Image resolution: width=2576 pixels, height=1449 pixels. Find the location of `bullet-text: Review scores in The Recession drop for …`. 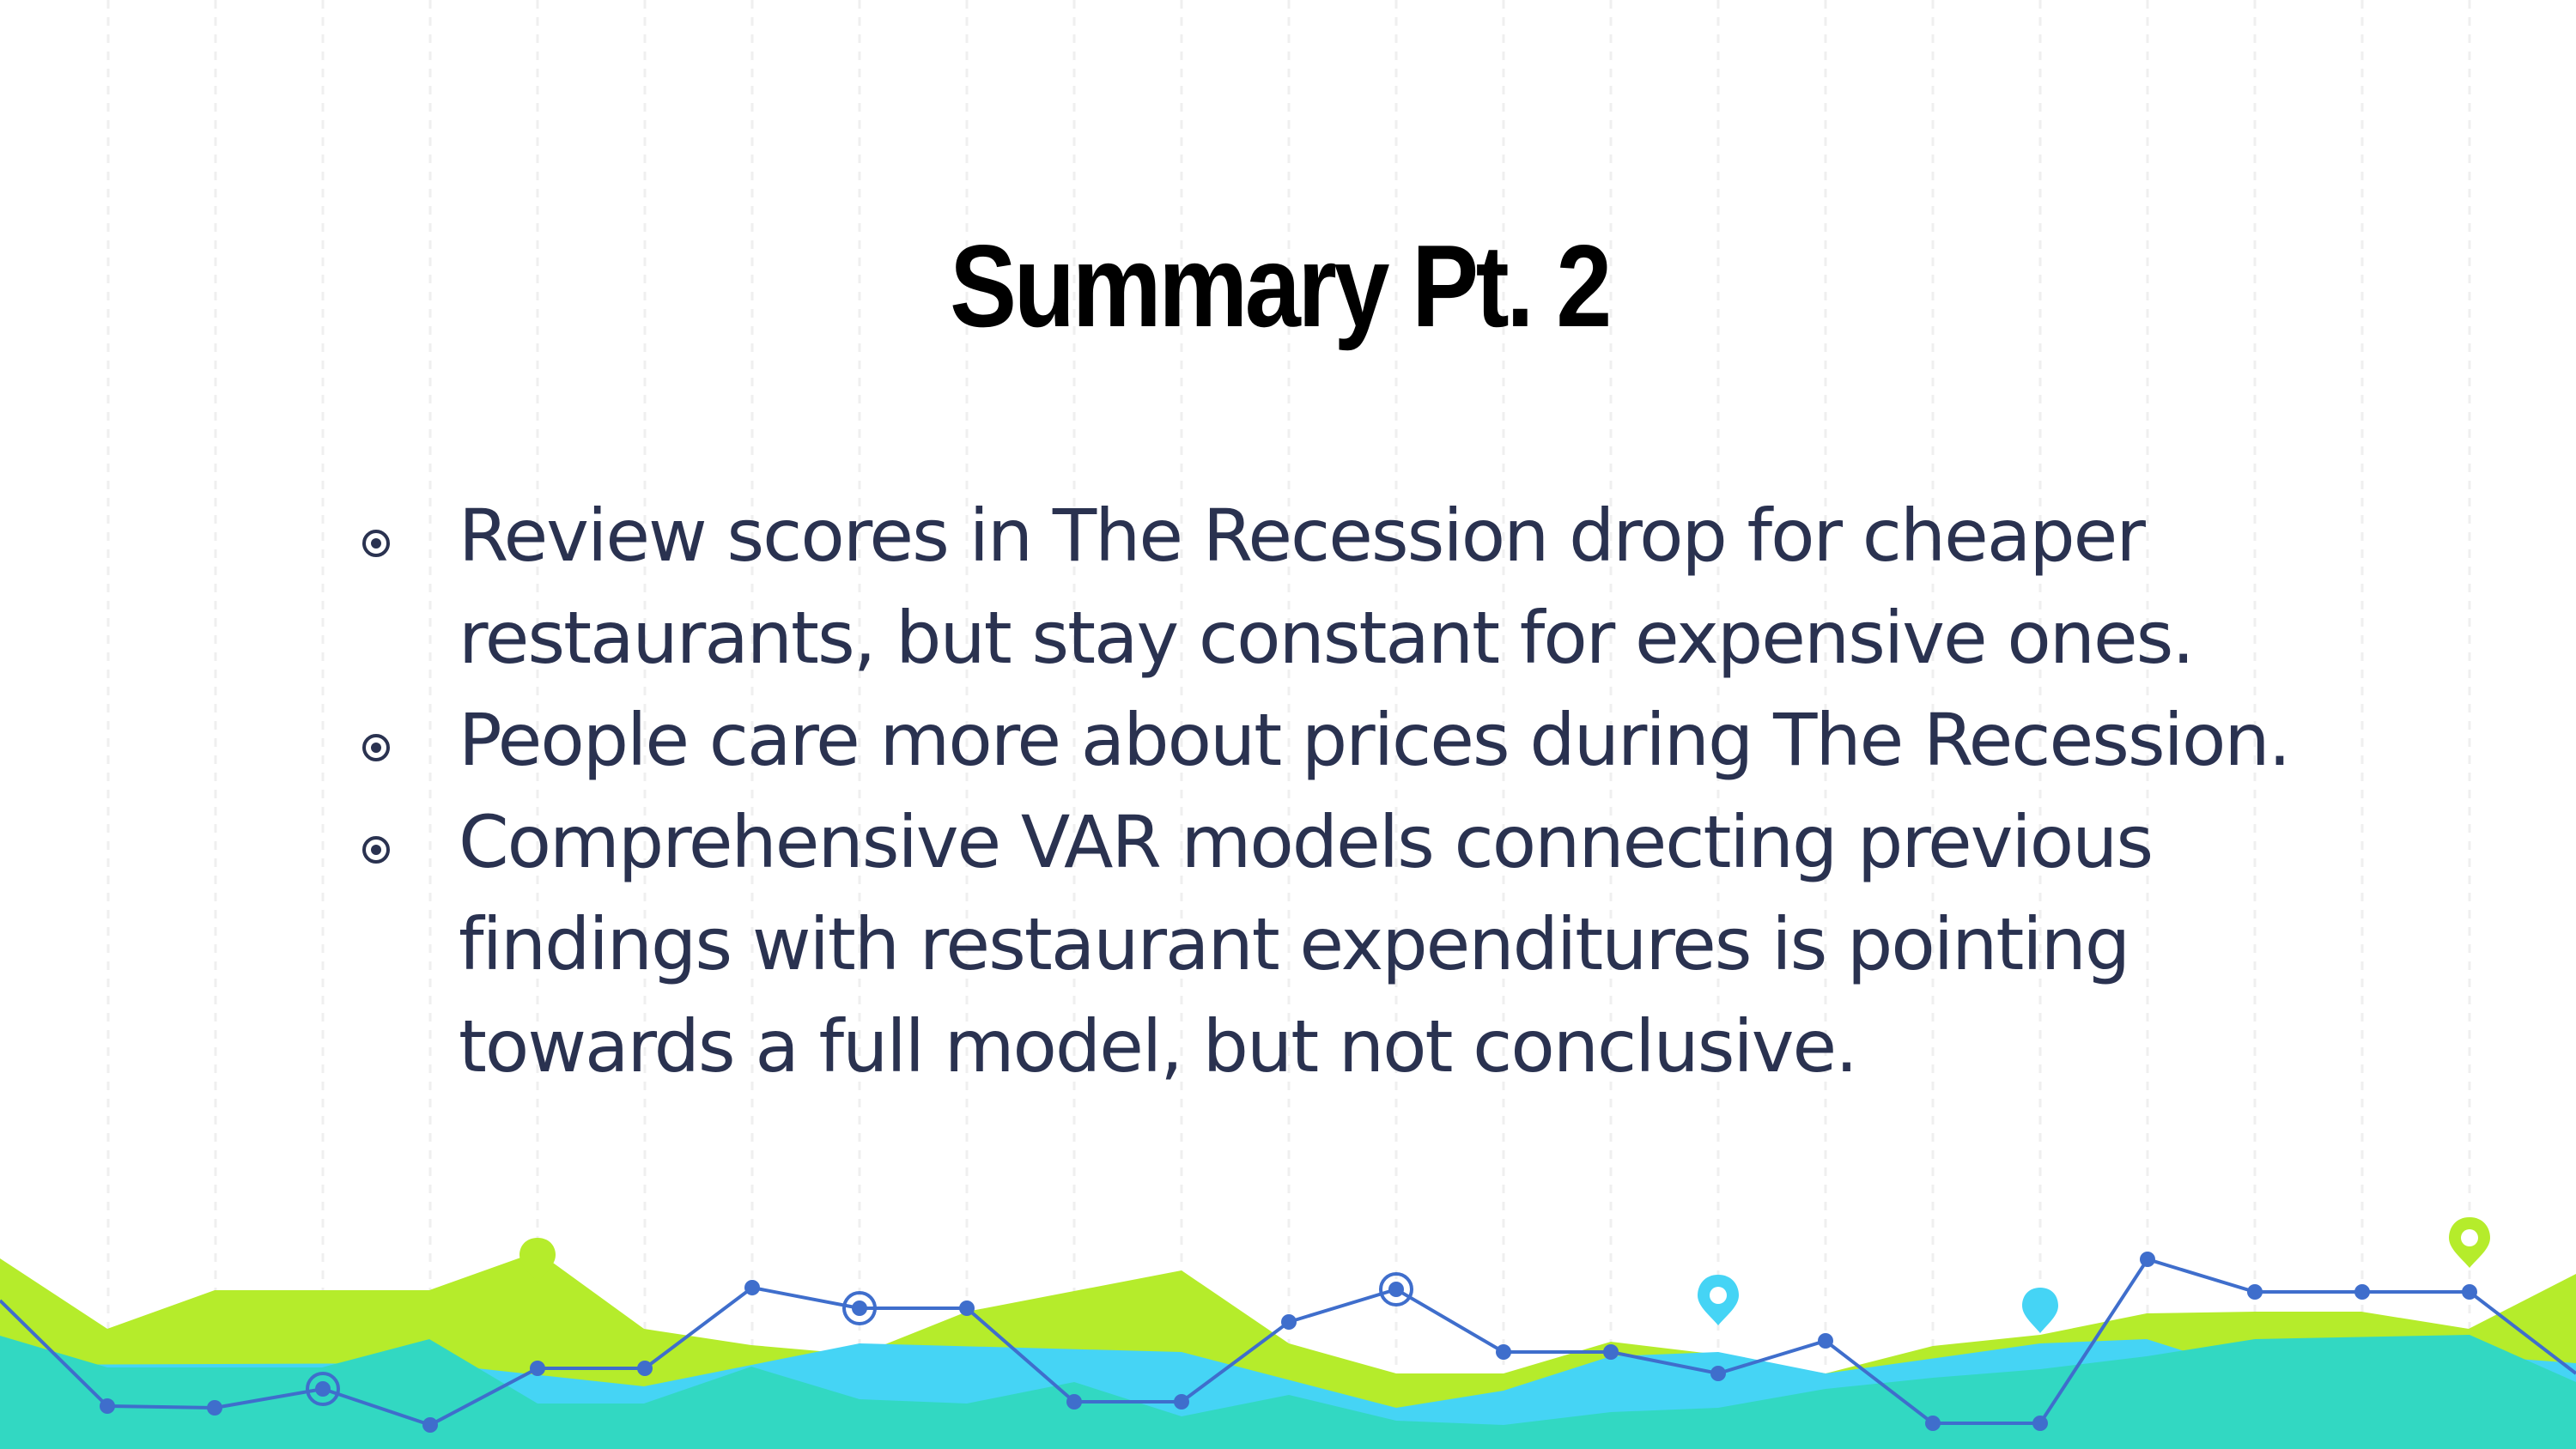

bullet-text: Review scores in The Recession drop for … is located at coordinates (1327, 587).